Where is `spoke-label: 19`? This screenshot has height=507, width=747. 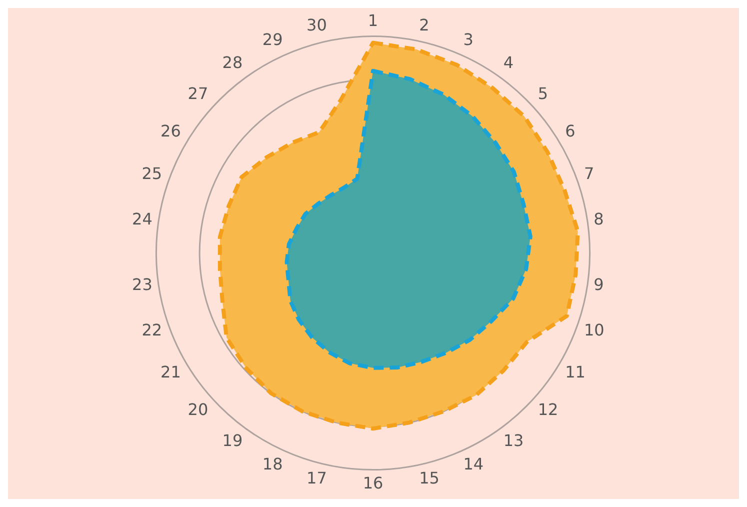 spoke-label: 19 is located at coordinates (232, 440).